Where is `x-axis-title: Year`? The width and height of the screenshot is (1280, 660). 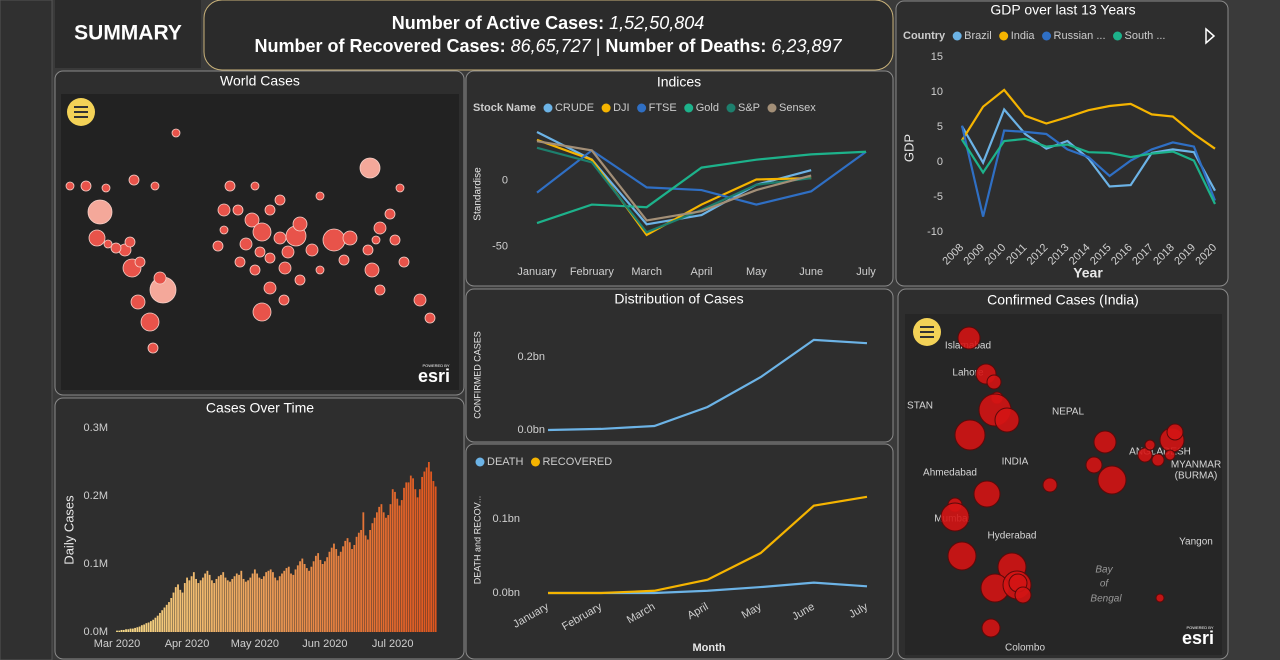 x-axis-title: Year is located at coordinates (1088, 273).